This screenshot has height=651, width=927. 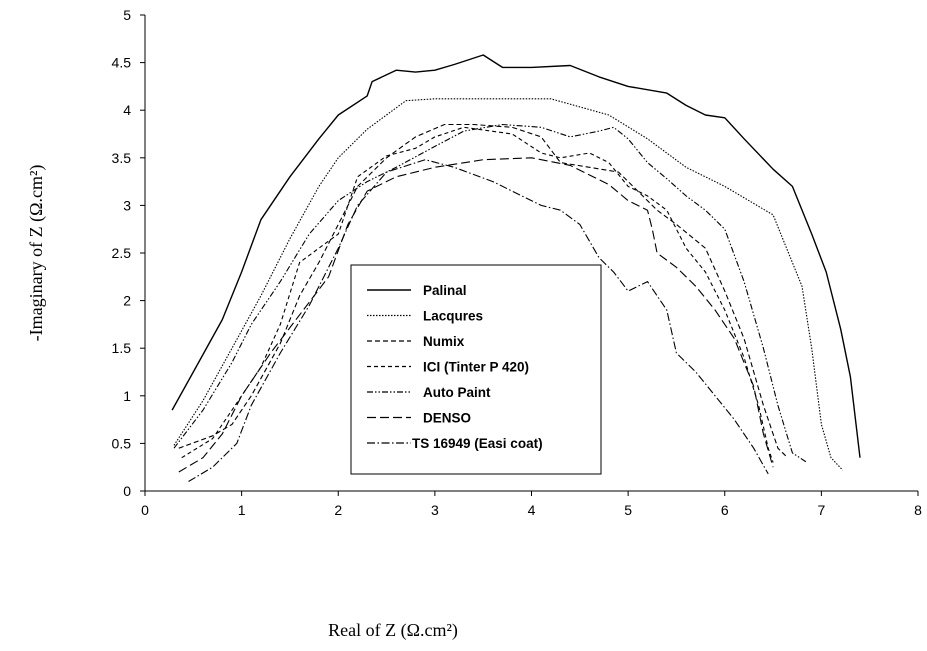 What do you see at coordinates (532, 510) in the screenshot?
I see `x-tick-label: 4` at bounding box center [532, 510].